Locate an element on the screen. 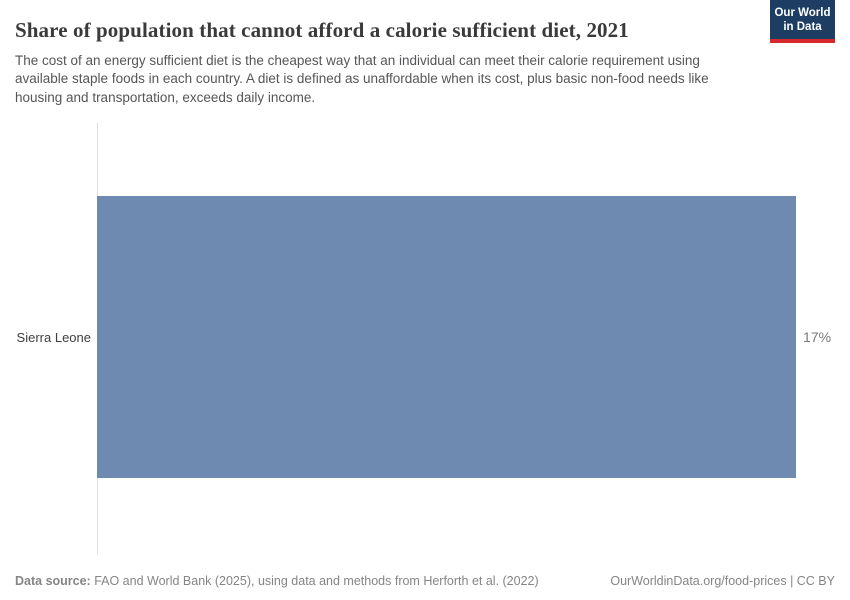 This screenshot has width=850, height=600. license-link: OurWorldinData.org/food-prices | CC BY is located at coordinates (722, 581).